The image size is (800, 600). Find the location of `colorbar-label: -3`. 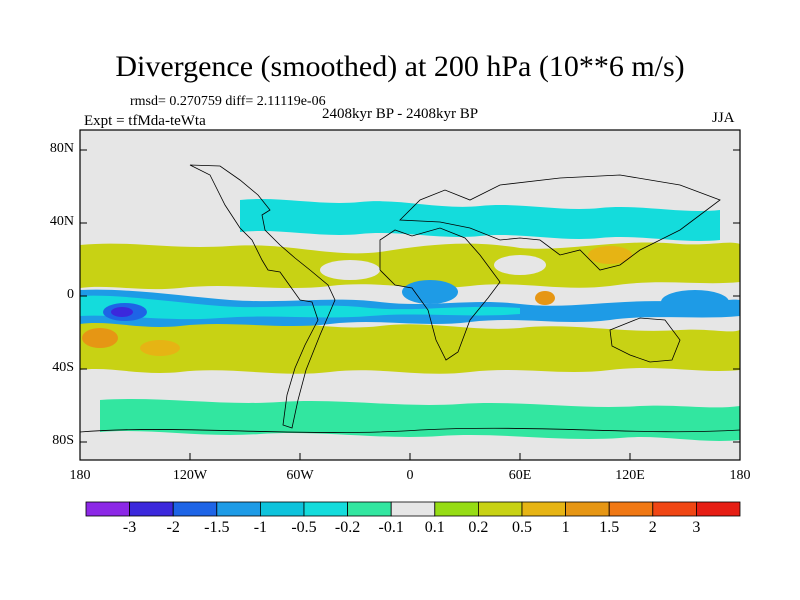

colorbar-label: -3 is located at coordinates (129, 527).